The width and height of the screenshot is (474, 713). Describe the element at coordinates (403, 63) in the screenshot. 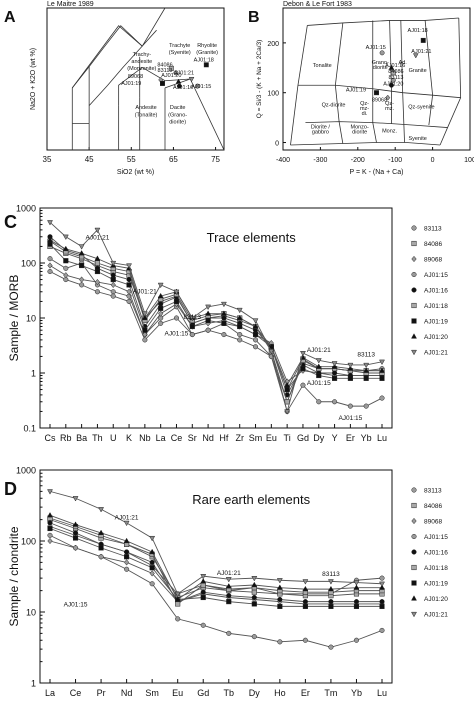

I see `panel-b-field-label: Ad.` at that location.